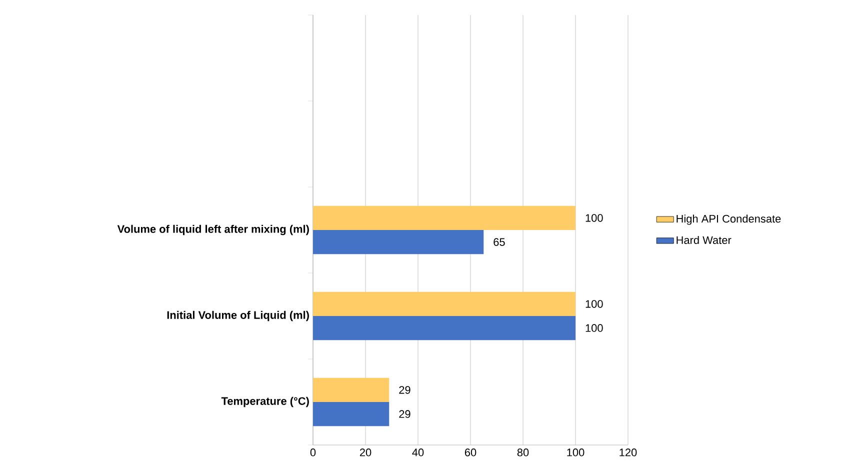 This screenshot has height=472, width=841. I want to click on x-tick-label: 100, so click(575, 452).